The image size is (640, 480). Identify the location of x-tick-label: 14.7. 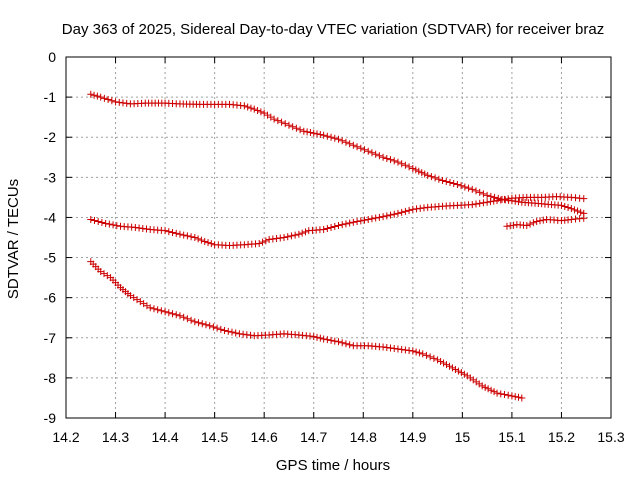
(313, 437).